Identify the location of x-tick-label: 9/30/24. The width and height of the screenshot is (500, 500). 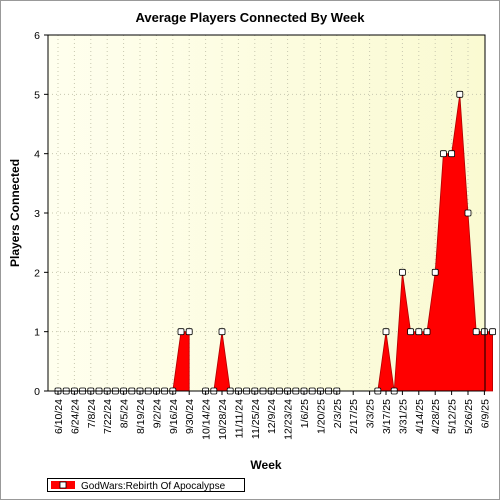
(190, 416).